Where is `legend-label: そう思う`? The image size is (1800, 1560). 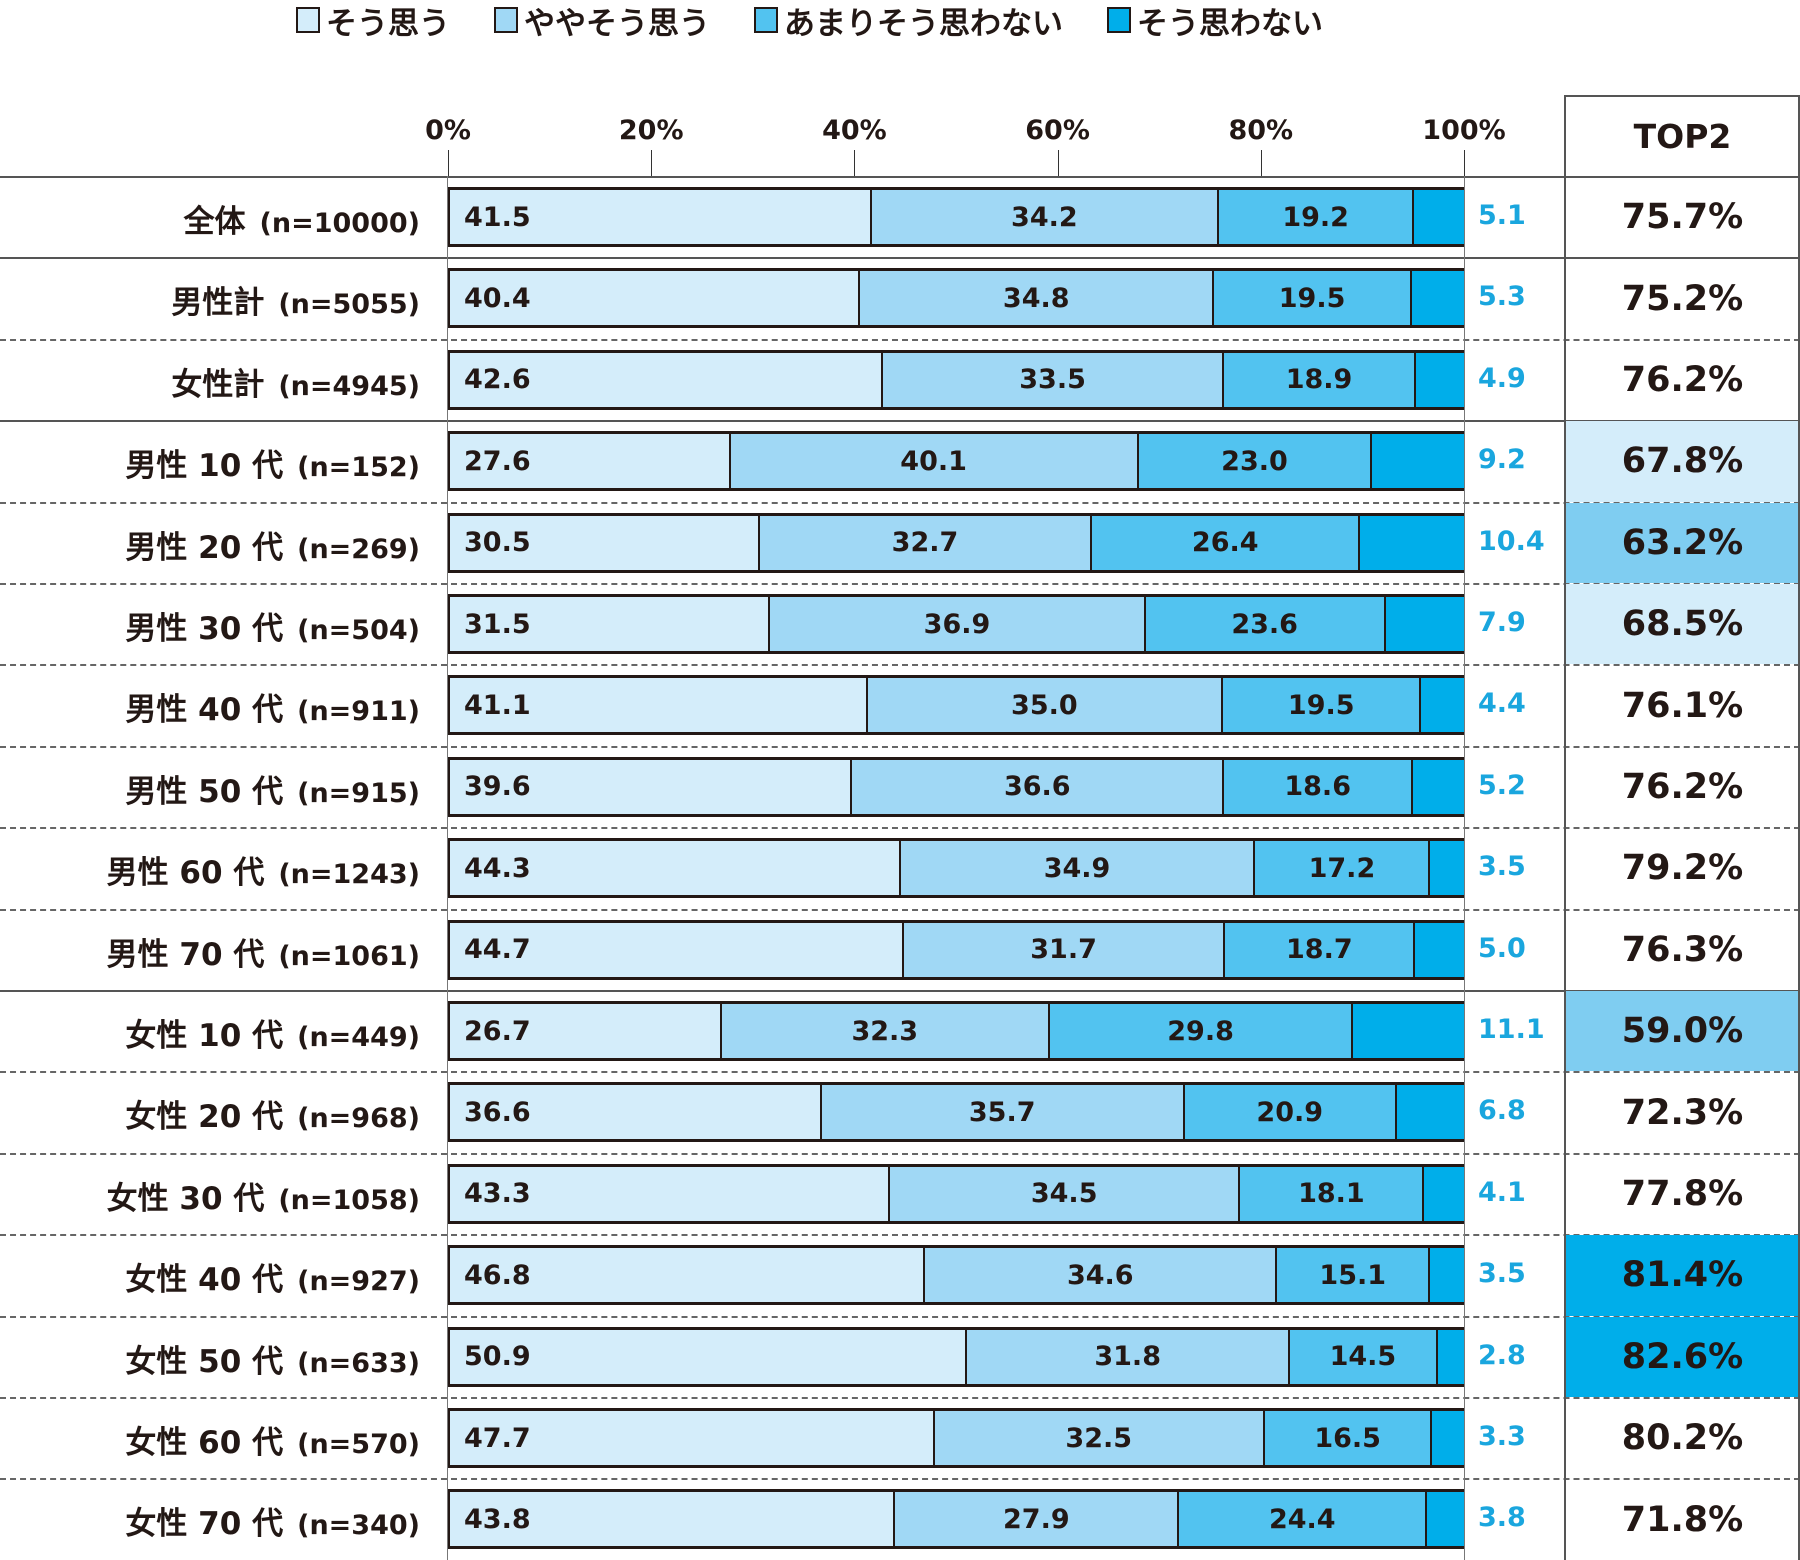 legend-label: そう思う is located at coordinates (388, 23).